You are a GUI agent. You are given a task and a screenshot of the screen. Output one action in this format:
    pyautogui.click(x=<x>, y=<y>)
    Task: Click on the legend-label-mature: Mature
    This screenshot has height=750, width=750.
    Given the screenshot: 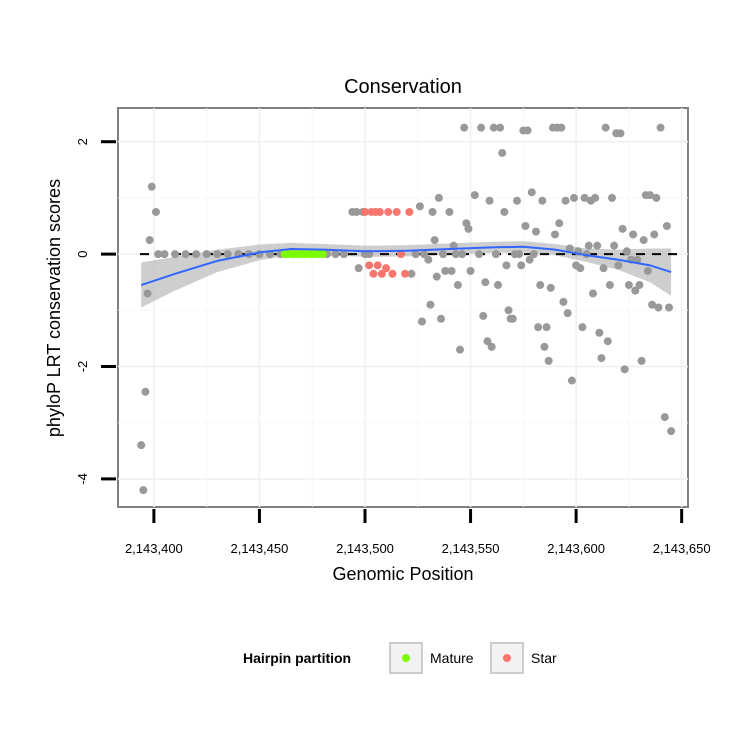 What is the action you would take?
    pyautogui.click(x=452, y=658)
    